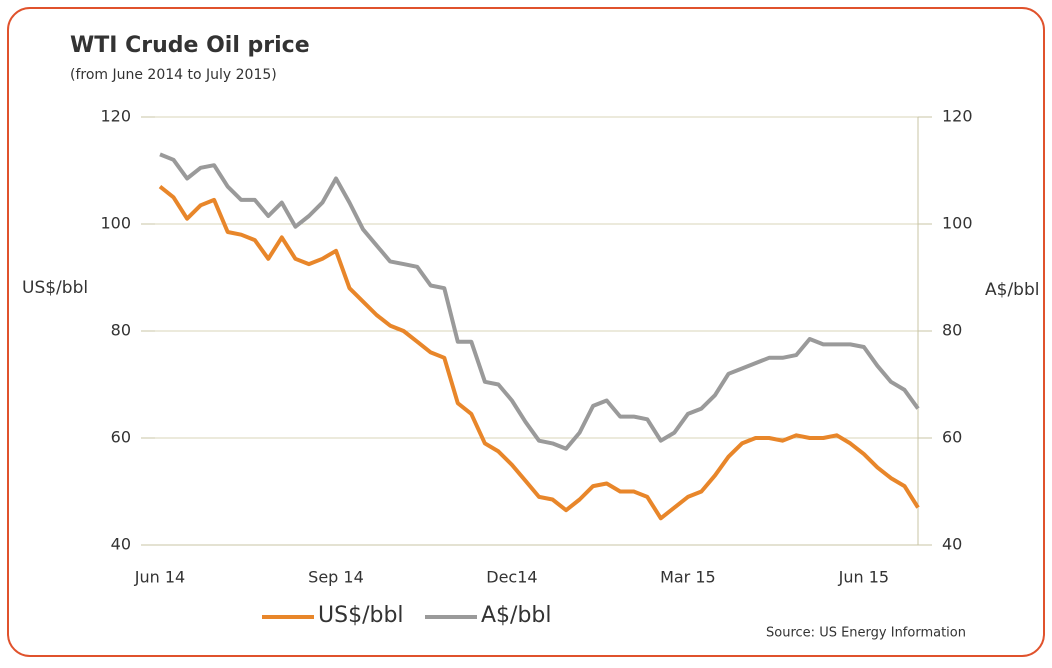 The width and height of the screenshot is (1052, 668). Describe the element at coordinates (688, 577) in the screenshot. I see `x-tick-label: Mar 15` at that location.